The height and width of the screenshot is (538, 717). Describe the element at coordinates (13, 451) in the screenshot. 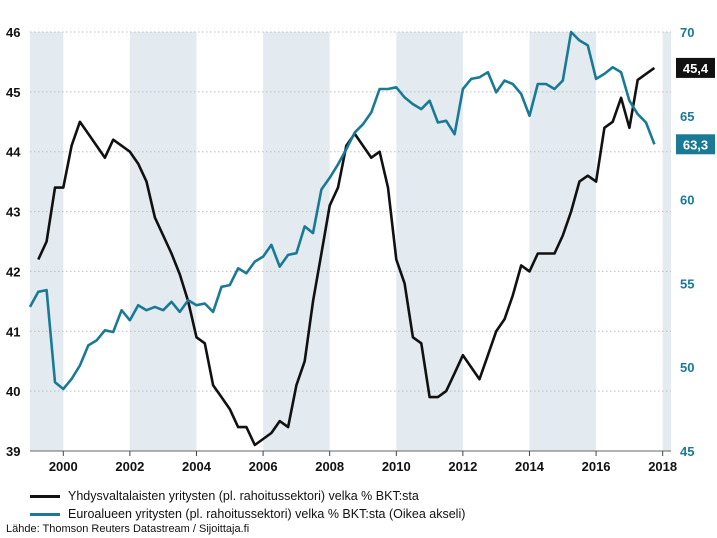

I see `left-tick-label: 39` at that location.